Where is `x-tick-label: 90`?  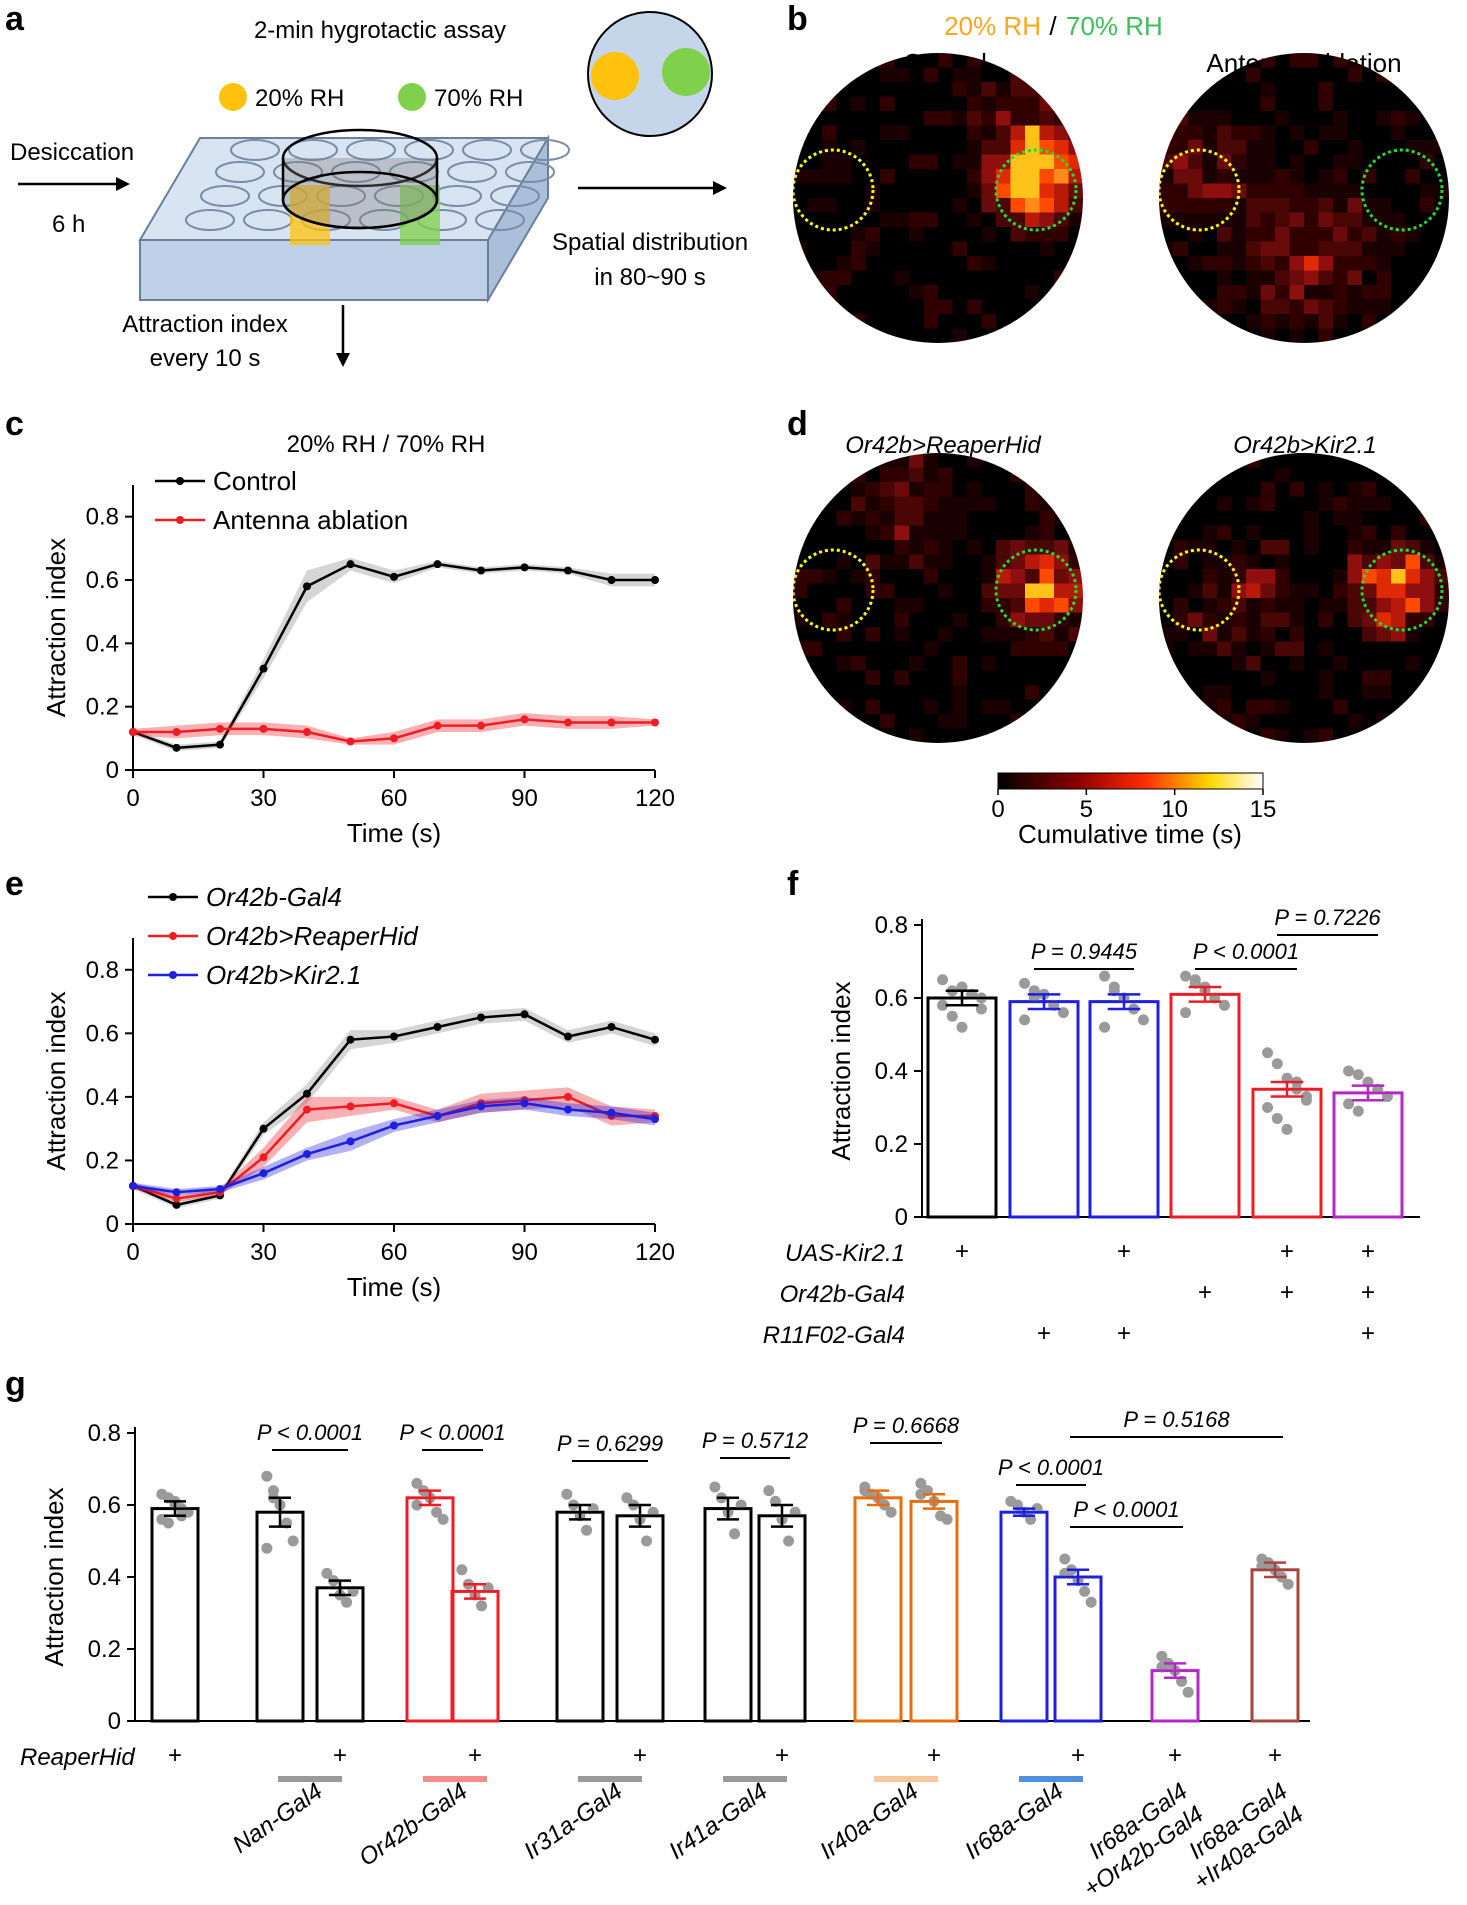 x-tick-label: 90 is located at coordinates (524, 798).